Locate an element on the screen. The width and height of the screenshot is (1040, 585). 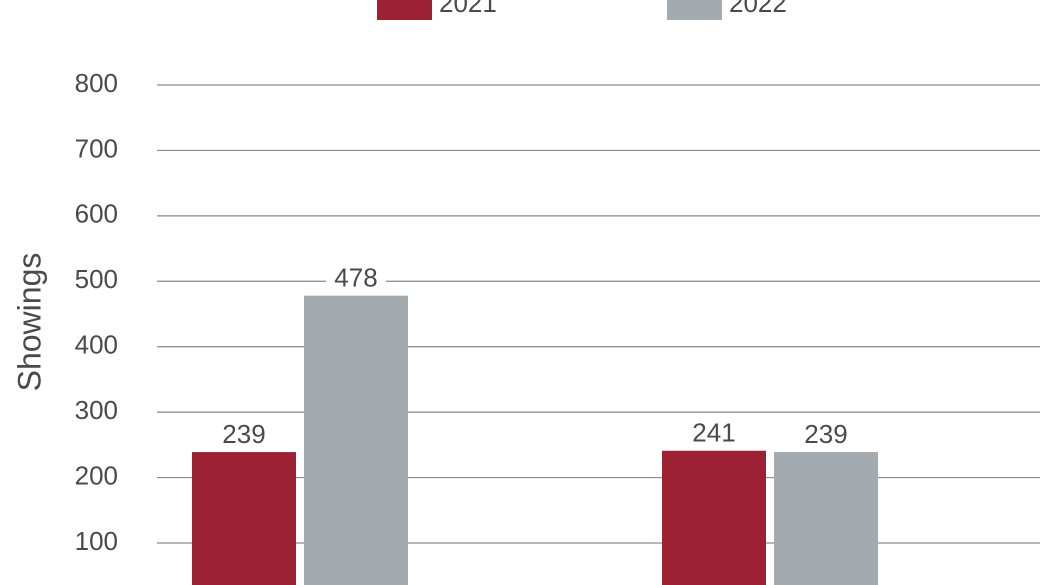
y-axis-label: Showings is located at coordinates (29, 322).